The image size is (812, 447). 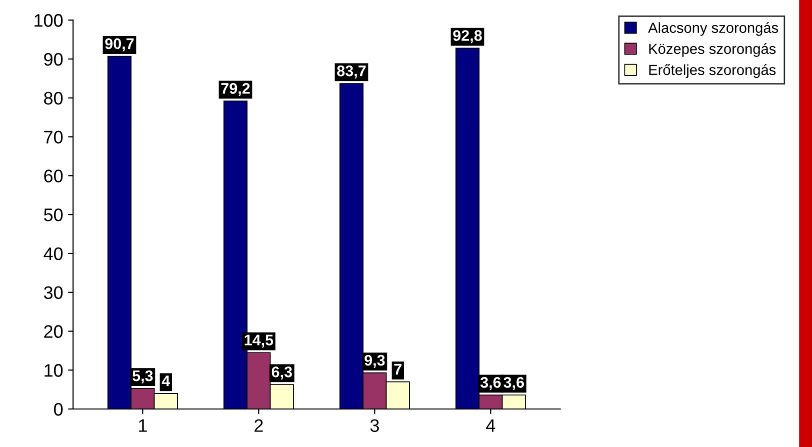 I want to click on data-label: 6,3, so click(x=282, y=373).